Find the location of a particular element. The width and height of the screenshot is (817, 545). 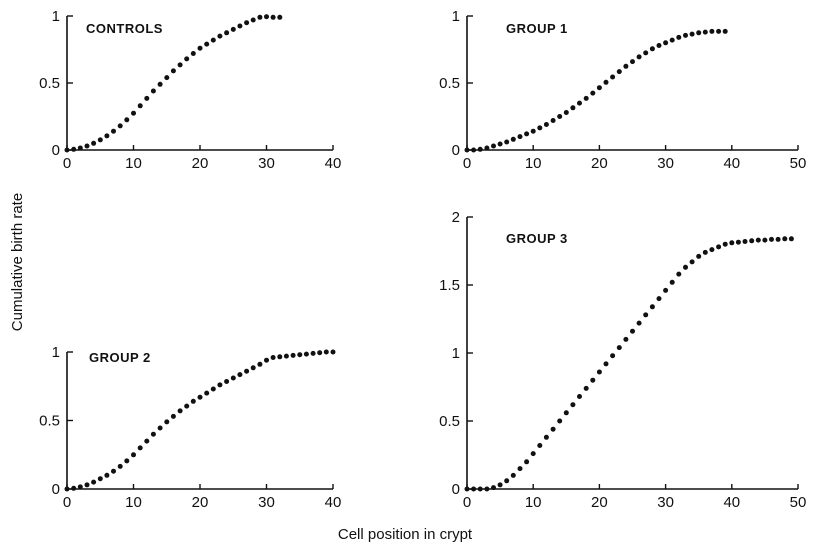

x-tick-label: 0 is located at coordinates (67, 163).